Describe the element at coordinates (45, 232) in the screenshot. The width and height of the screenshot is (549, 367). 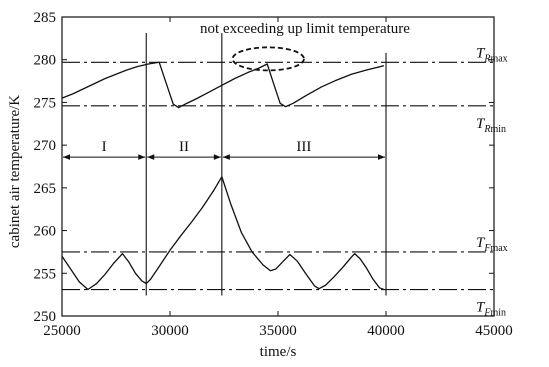
I see `y-tick-label: 260` at that location.